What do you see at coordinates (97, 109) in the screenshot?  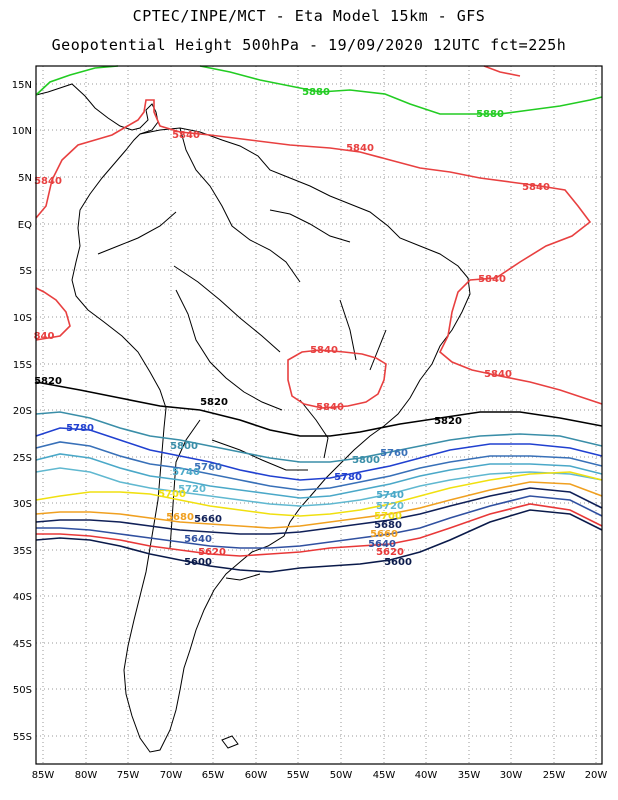 I see `central-america-coast` at bounding box center [97, 109].